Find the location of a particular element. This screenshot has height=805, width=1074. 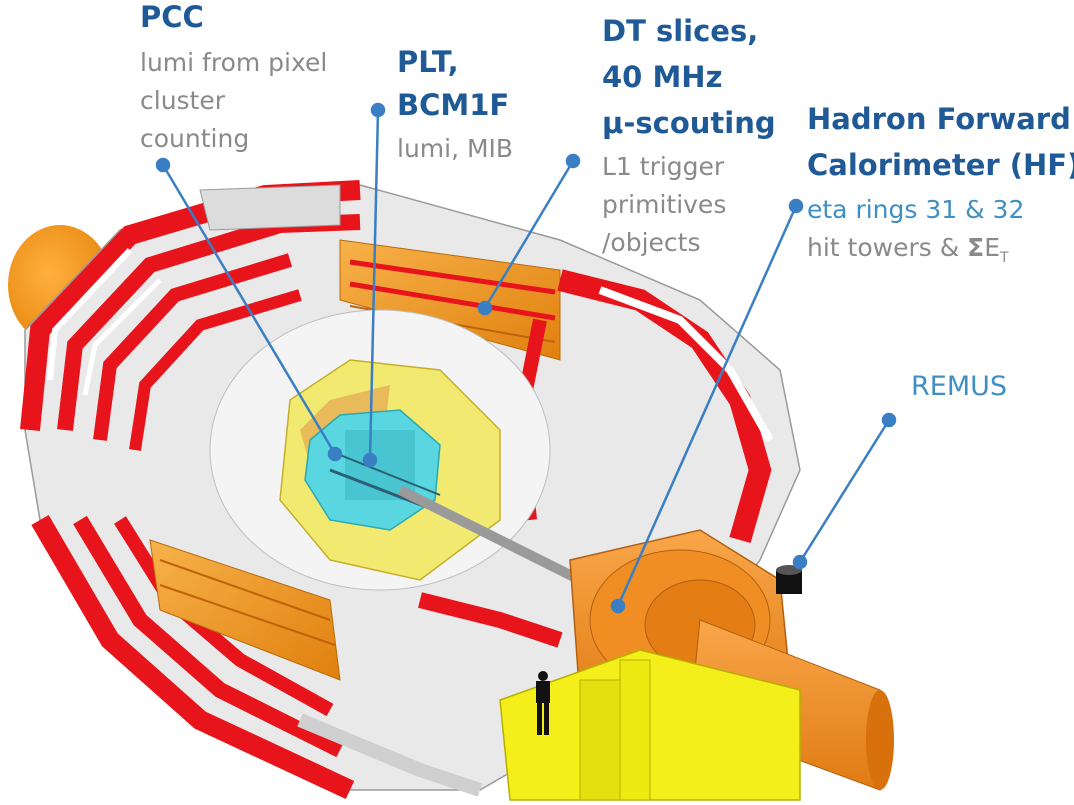

support-platform is located at coordinates (650, 725).